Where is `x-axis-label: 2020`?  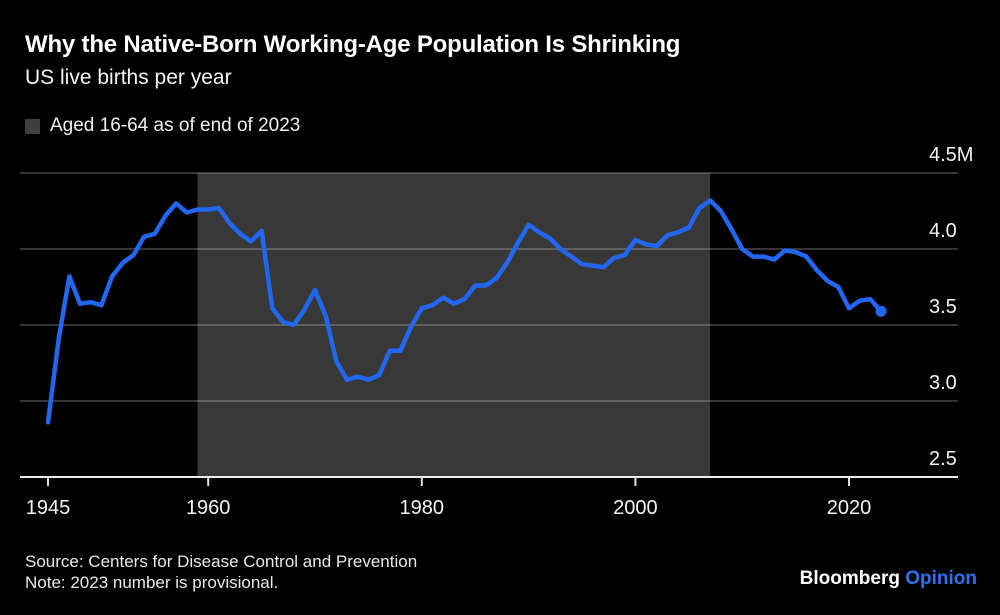
x-axis-label: 2020 is located at coordinates (849, 508).